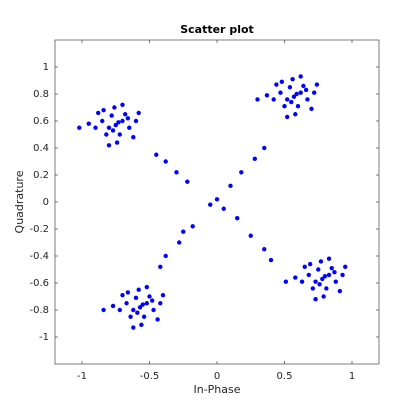 The height and width of the screenshot is (420, 420). What do you see at coordinates (39, 229) in the screenshot?
I see `y-tick-label: -0.2` at bounding box center [39, 229].